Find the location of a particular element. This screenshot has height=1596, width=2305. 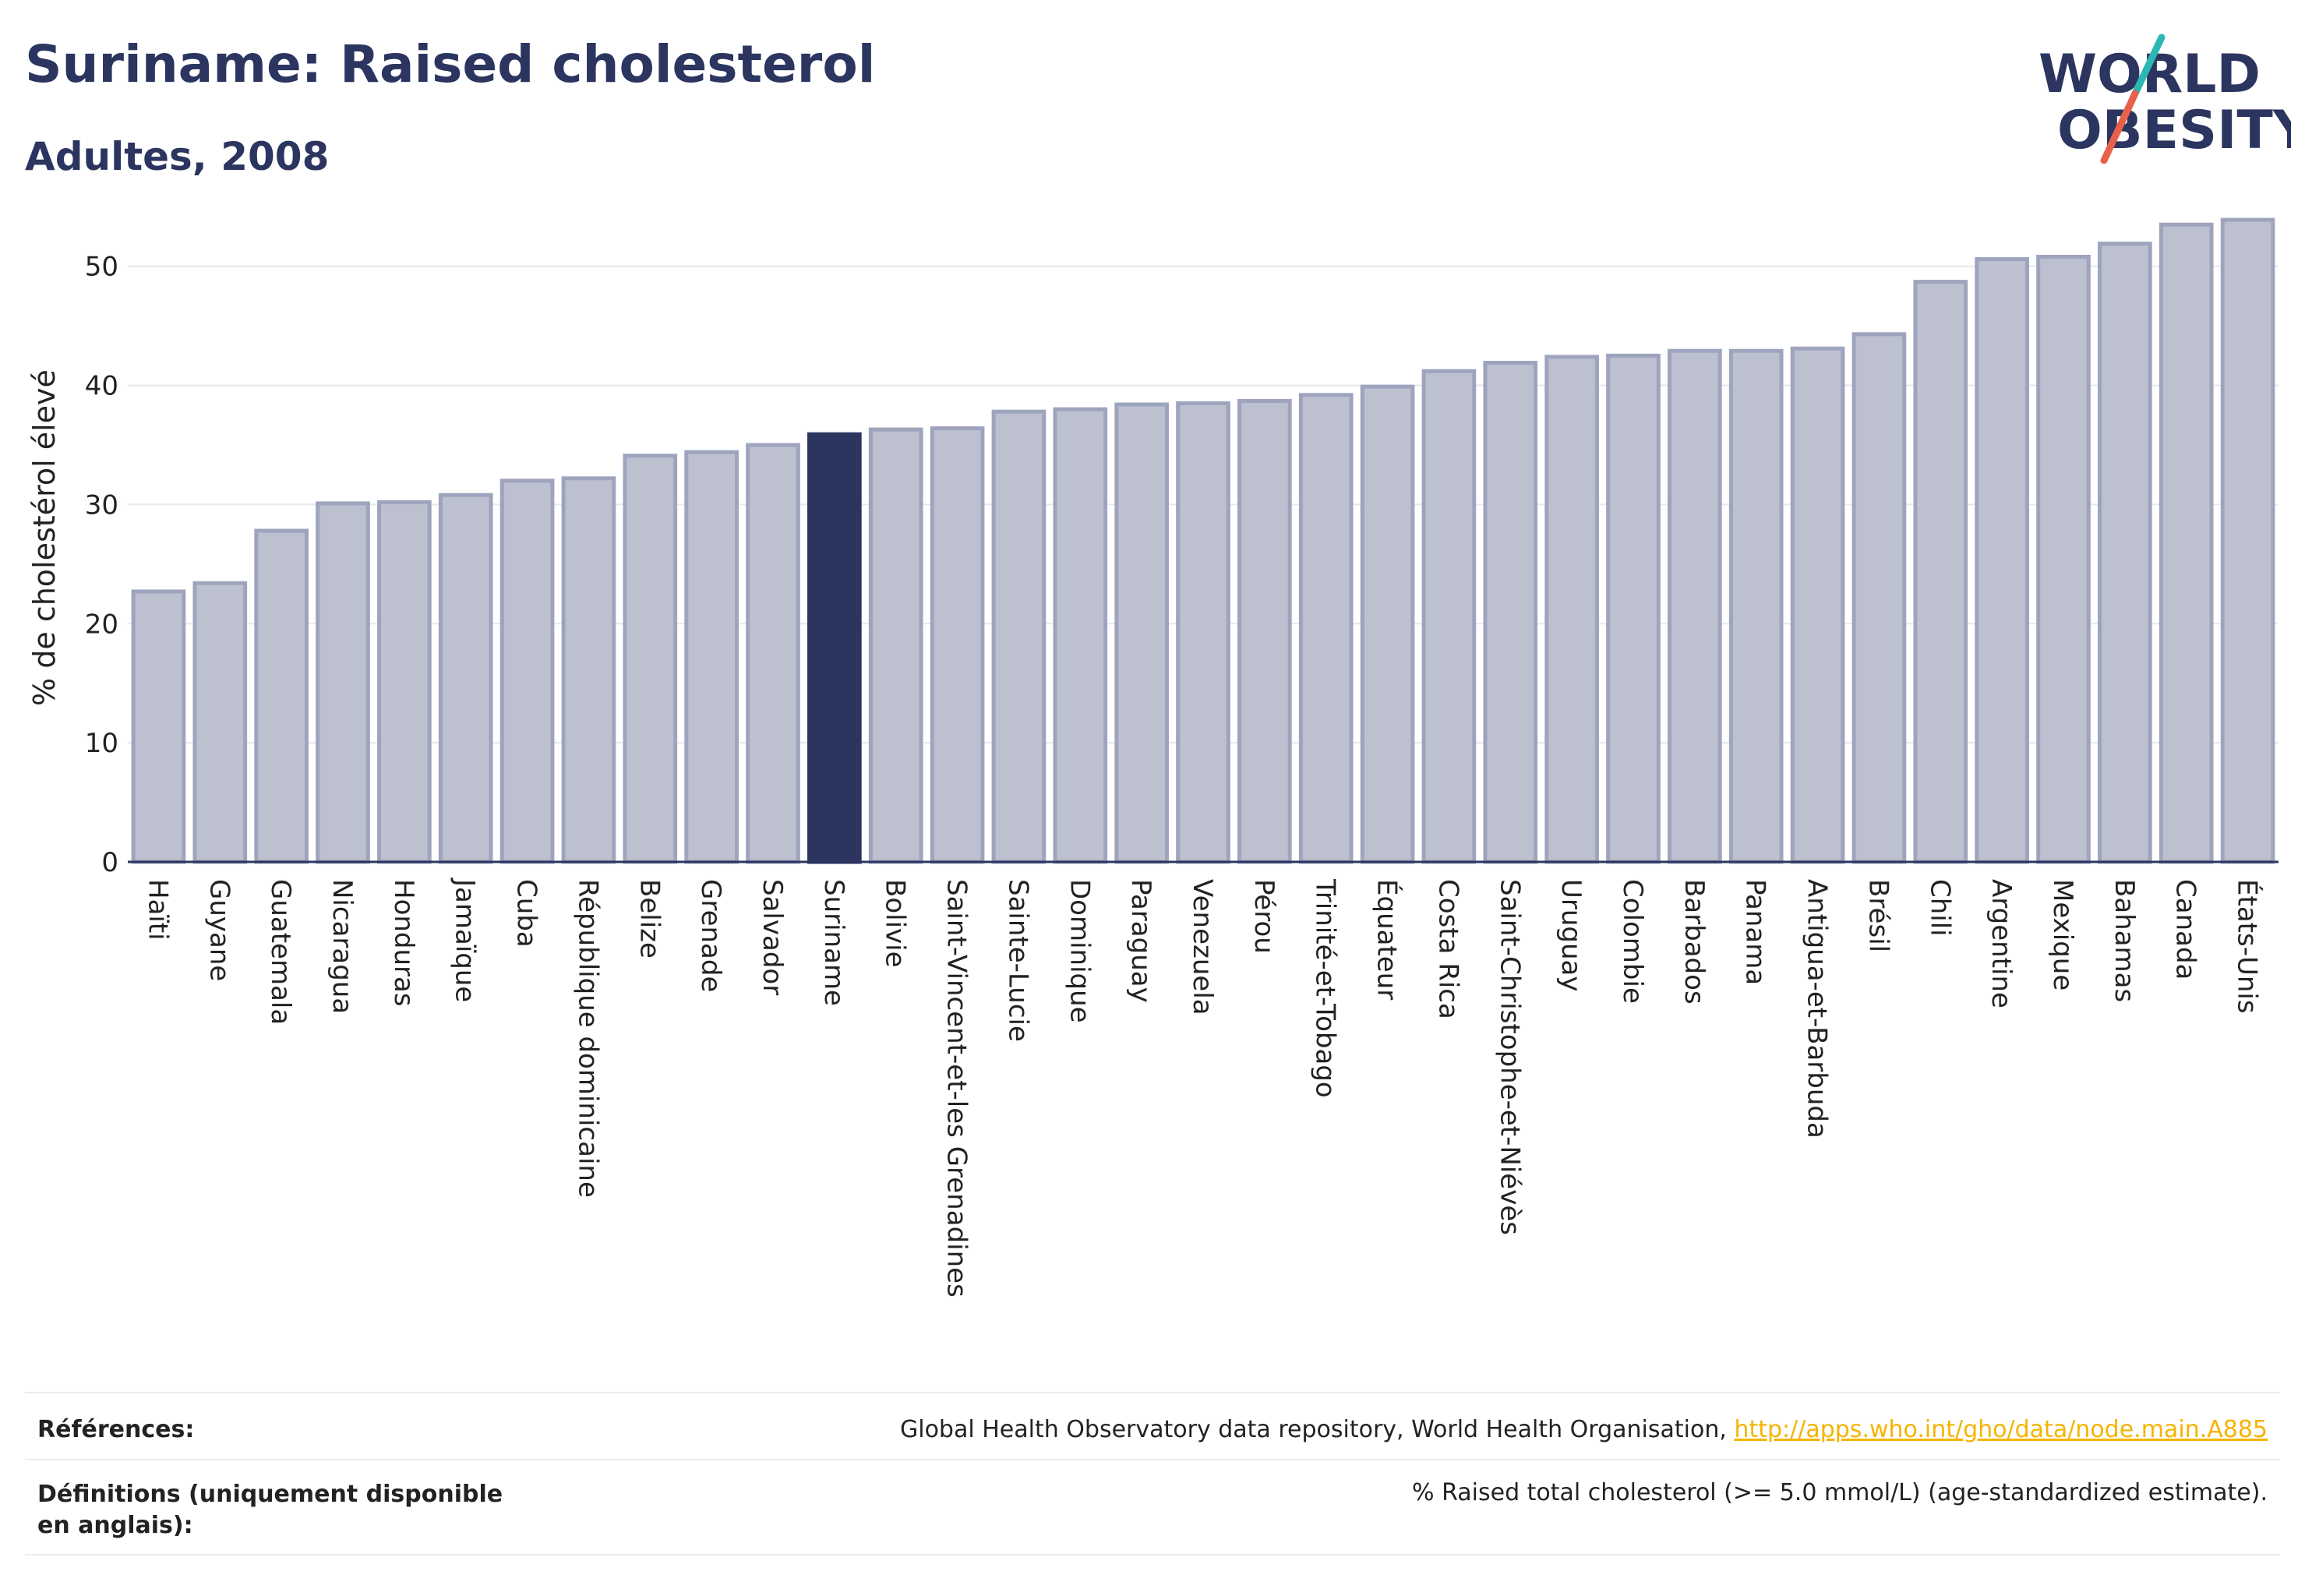

logo-line2: OBESITY is located at coordinates (2174, 130).